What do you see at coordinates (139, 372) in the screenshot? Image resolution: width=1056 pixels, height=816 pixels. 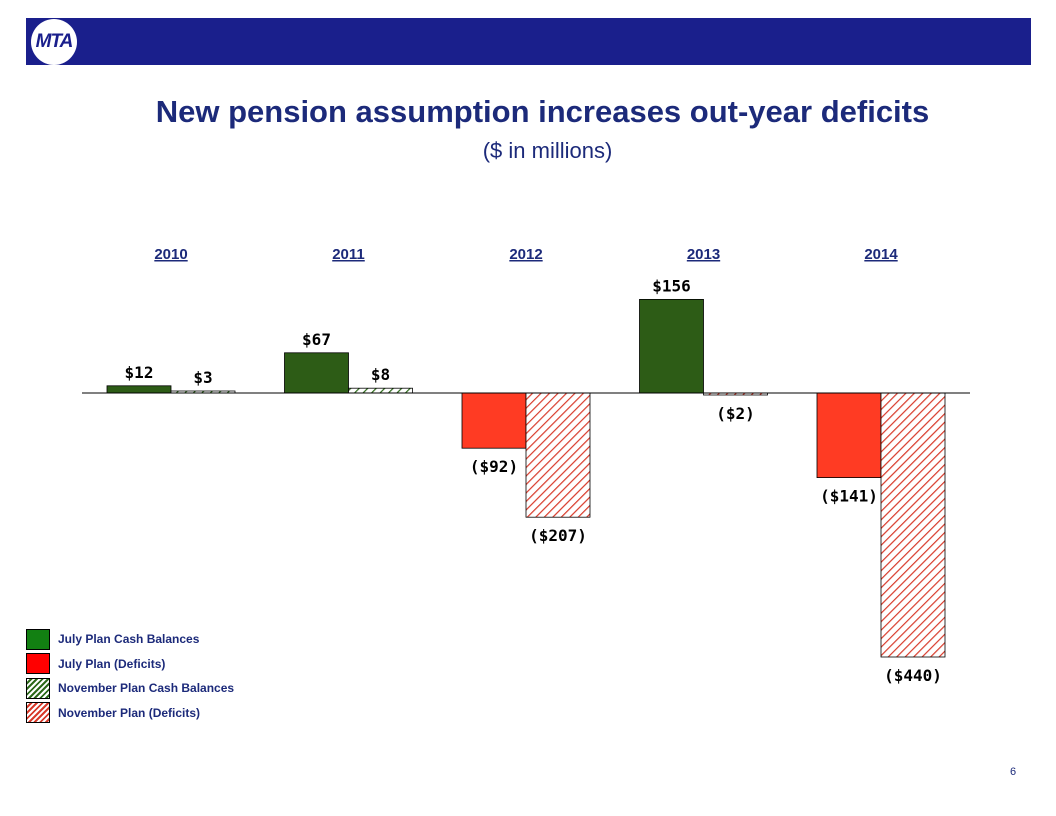 I see `july-value-label-2010: $12` at bounding box center [139, 372].